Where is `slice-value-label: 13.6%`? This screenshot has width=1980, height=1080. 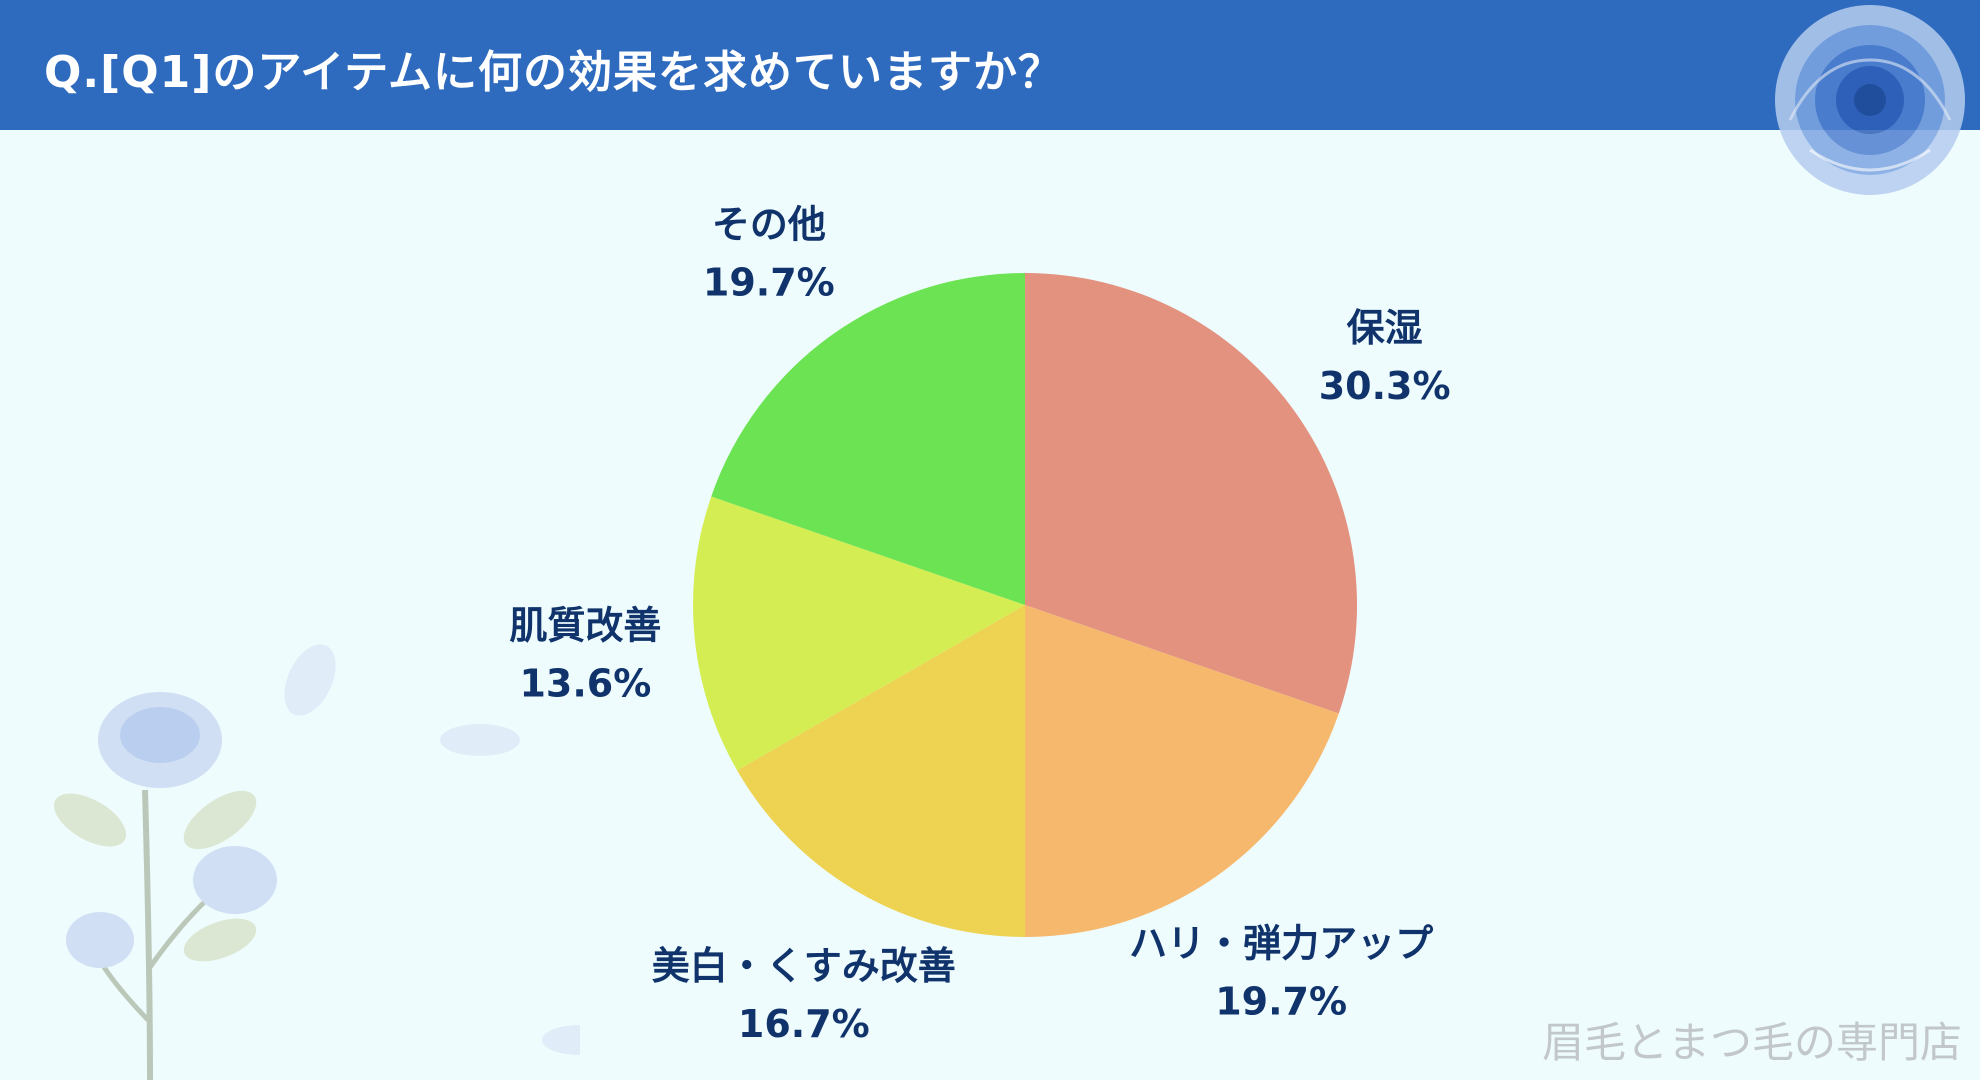 slice-value-label: 13.6% is located at coordinates (585, 684).